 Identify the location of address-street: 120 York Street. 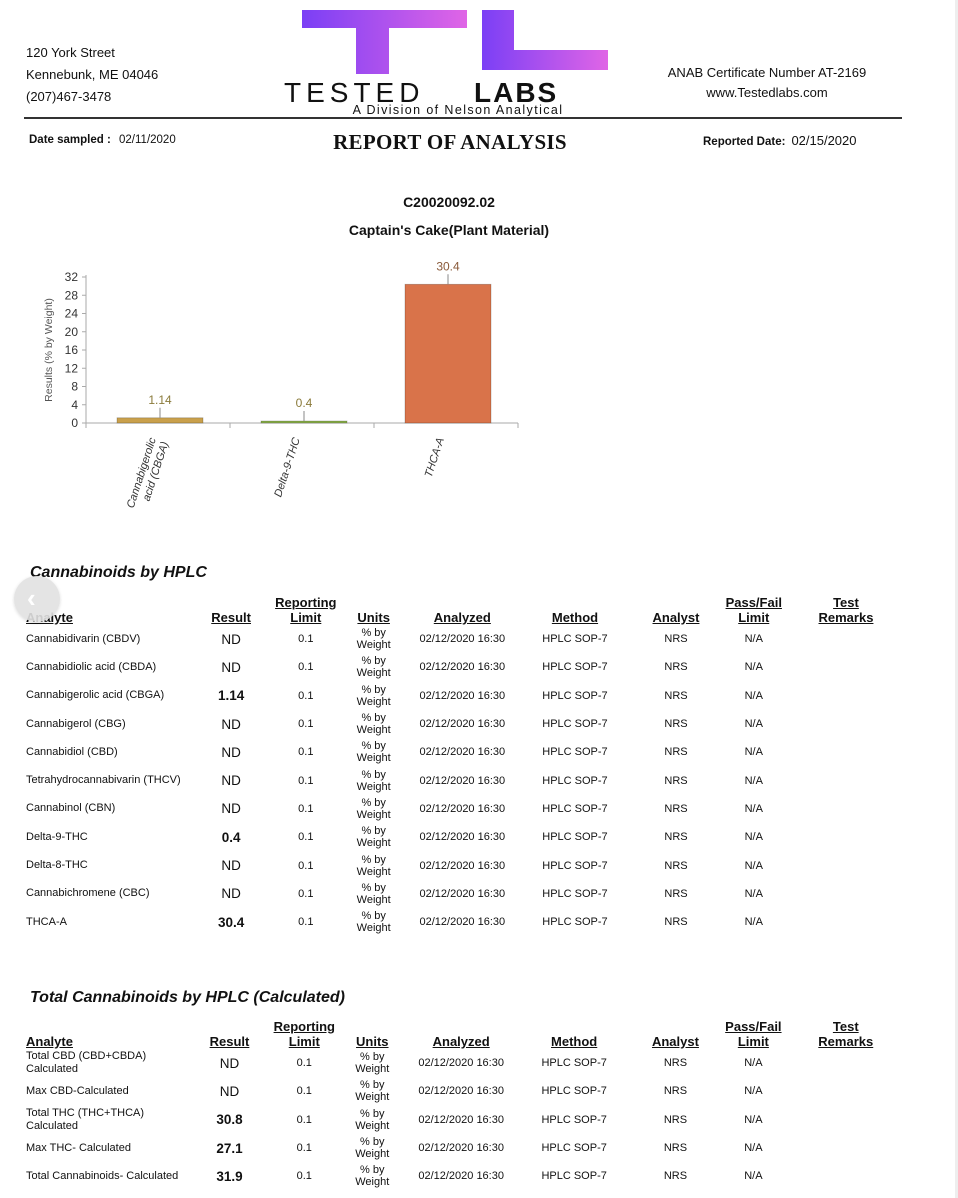
(70, 52).